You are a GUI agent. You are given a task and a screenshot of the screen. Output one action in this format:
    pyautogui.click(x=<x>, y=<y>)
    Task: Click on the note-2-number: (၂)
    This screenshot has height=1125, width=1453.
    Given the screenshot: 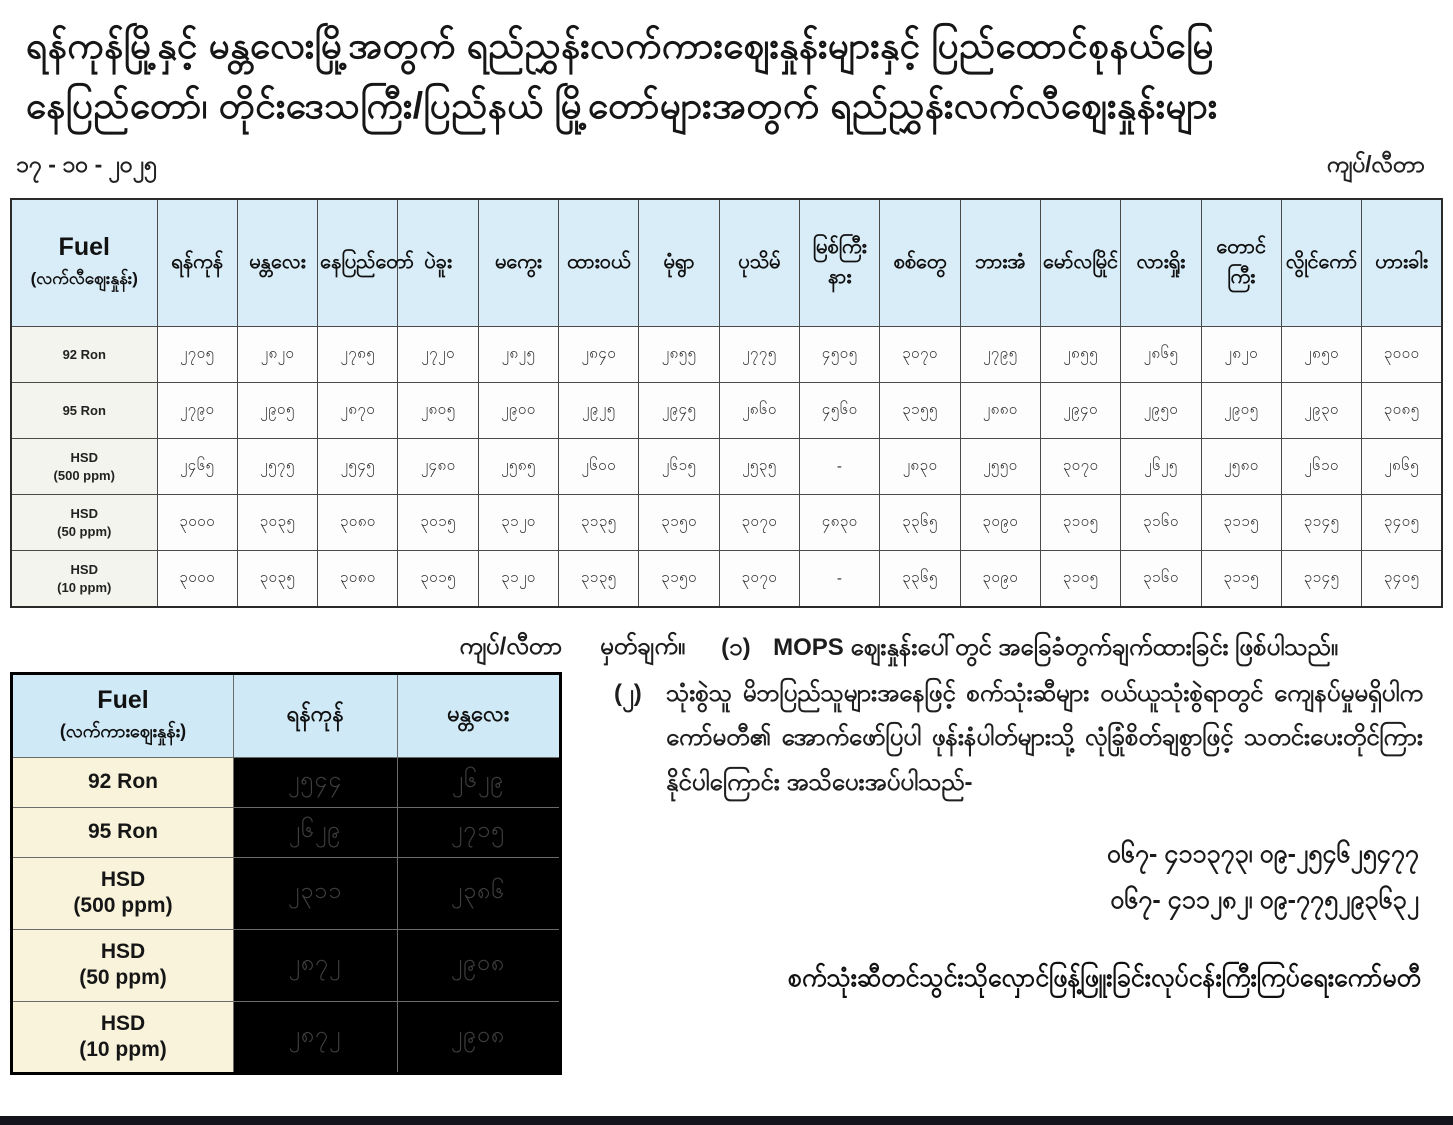 What is the action you would take?
    pyautogui.click(x=628, y=693)
    